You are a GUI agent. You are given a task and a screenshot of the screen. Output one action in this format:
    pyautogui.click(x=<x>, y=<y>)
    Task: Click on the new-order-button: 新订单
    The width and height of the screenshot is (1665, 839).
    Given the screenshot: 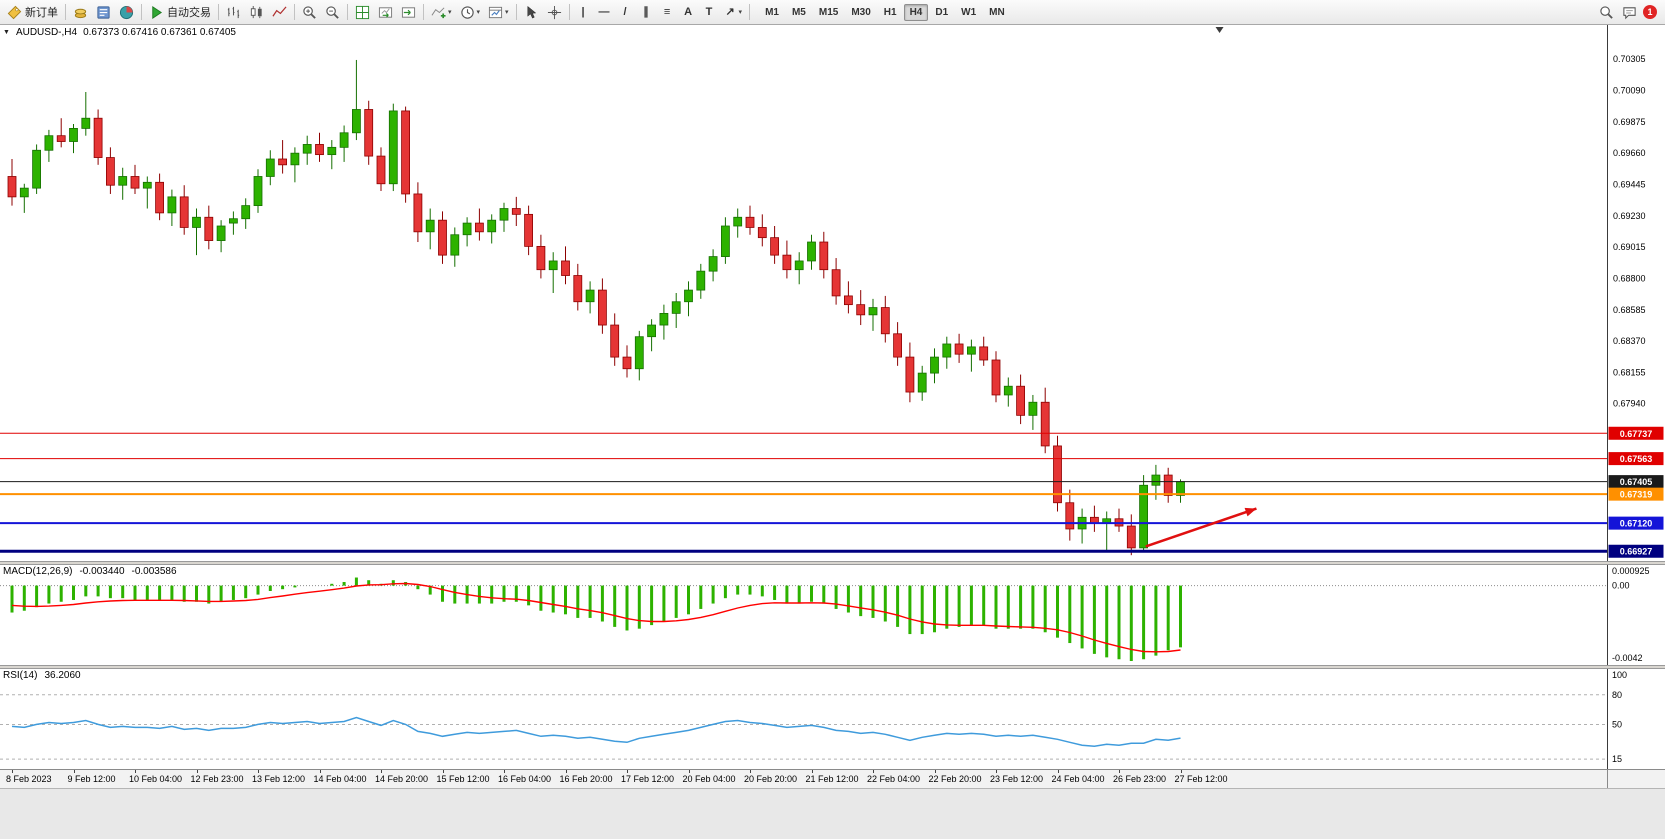 What is the action you would take?
    pyautogui.click(x=32, y=12)
    